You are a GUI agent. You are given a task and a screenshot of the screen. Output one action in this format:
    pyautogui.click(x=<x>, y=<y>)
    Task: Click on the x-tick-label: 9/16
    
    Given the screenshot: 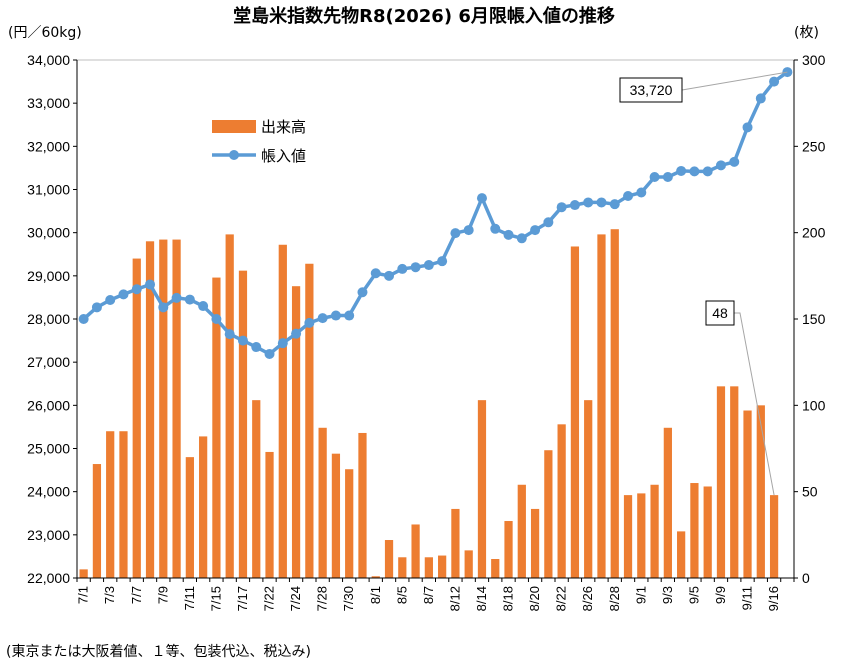 What is the action you would take?
    pyautogui.click(x=773, y=598)
    